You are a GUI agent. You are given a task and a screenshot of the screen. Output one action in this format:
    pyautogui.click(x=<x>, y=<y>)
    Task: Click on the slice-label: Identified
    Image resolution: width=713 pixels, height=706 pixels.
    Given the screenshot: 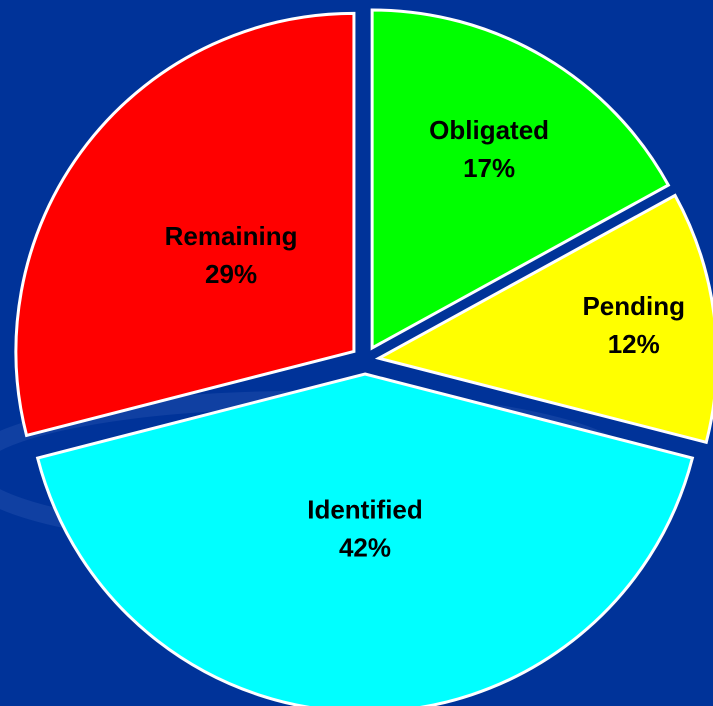 What is the action you would take?
    pyautogui.click(x=365, y=509)
    